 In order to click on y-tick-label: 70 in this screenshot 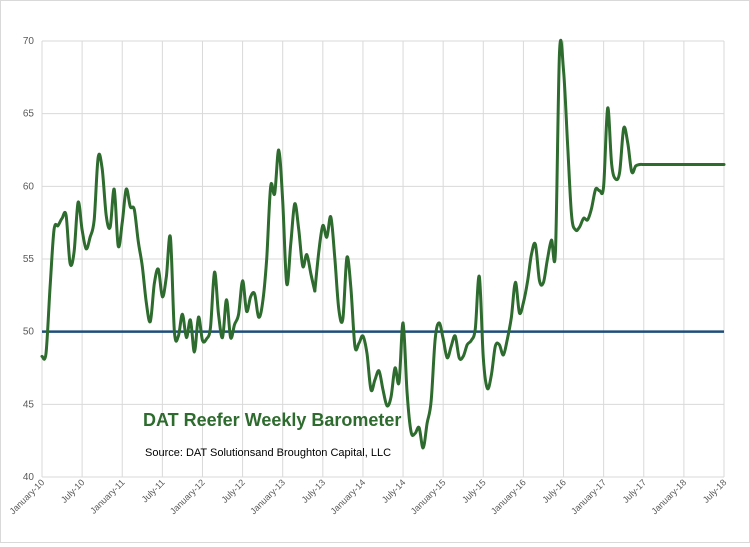, I will do `click(29, 41)`.